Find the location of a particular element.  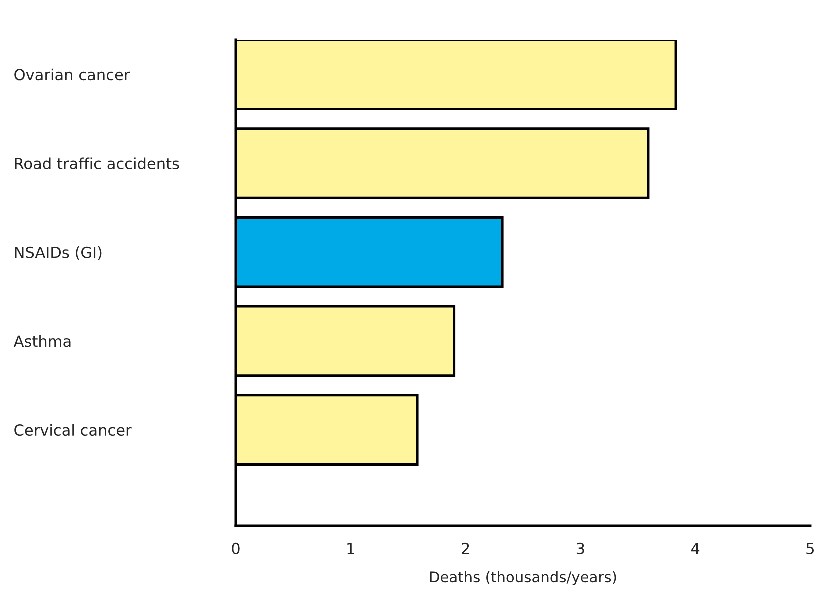

x-tick-label: 2 is located at coordinates (466, 548).